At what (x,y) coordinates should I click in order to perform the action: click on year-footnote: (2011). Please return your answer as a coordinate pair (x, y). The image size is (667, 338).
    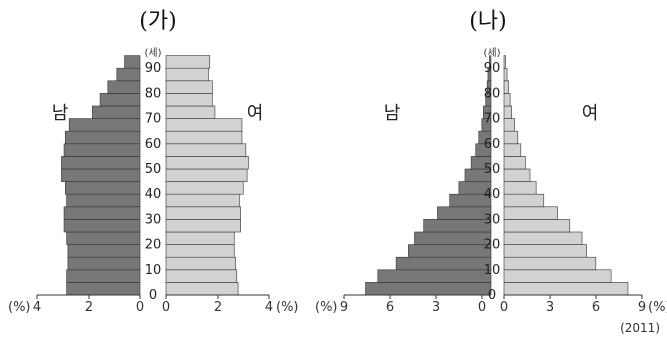
    Looking at the image, I should click on (640, 328).